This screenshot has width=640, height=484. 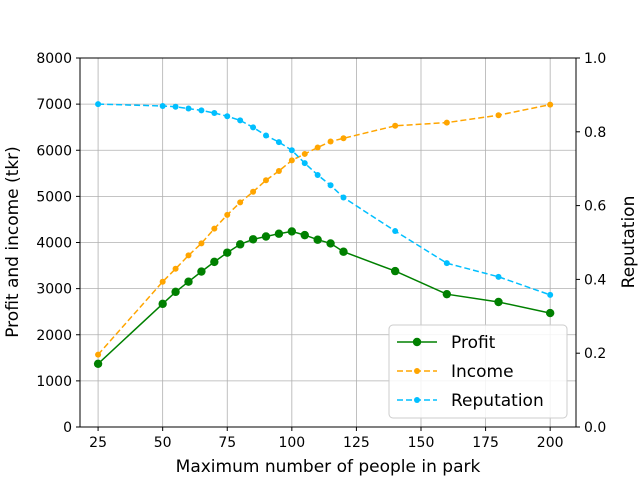 I want to click on legend-marker-reputation, so click(x=417, y=400).